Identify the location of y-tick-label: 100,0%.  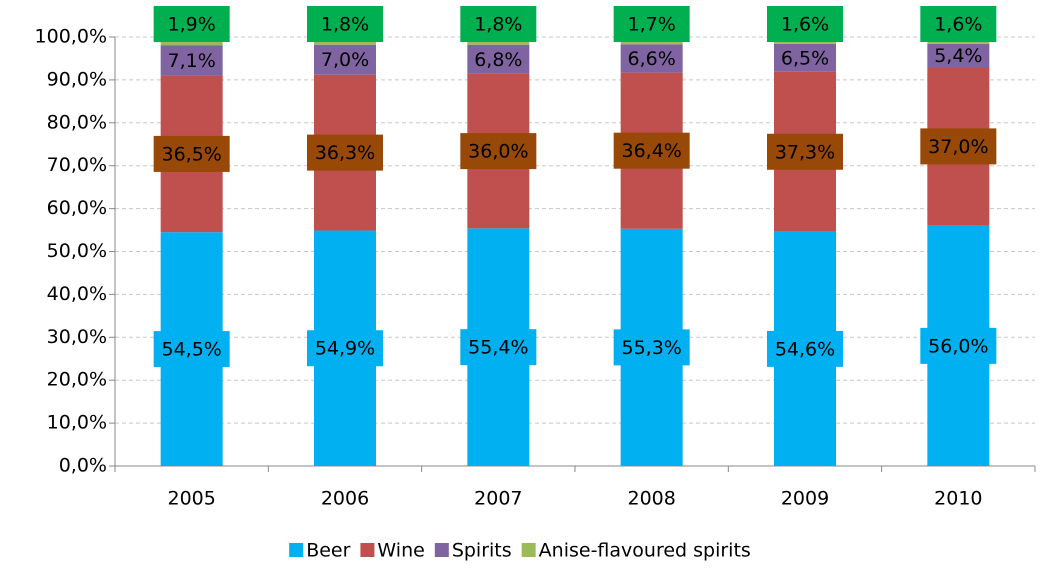
(71, 37).